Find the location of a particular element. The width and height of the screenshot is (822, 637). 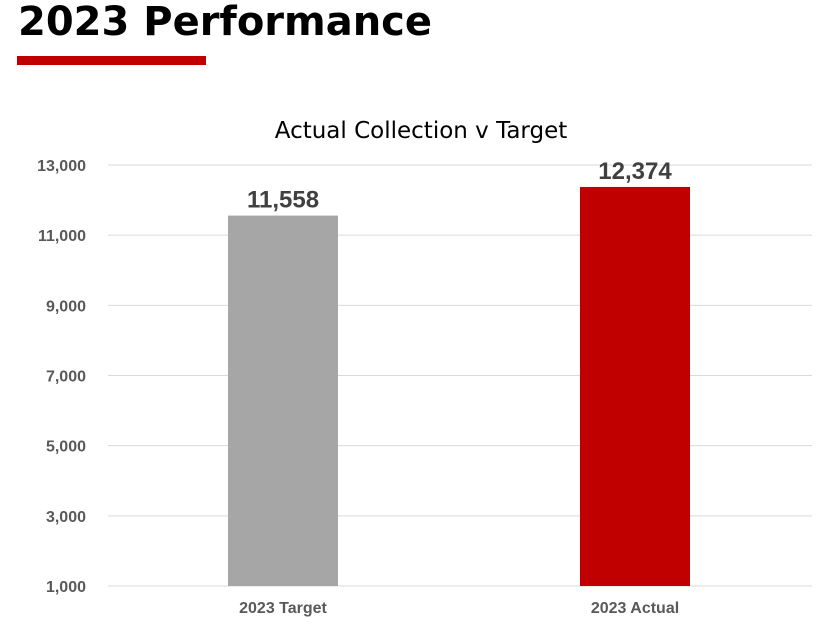

y-tick-label: 9,000 is located at coordinates (66, 306).